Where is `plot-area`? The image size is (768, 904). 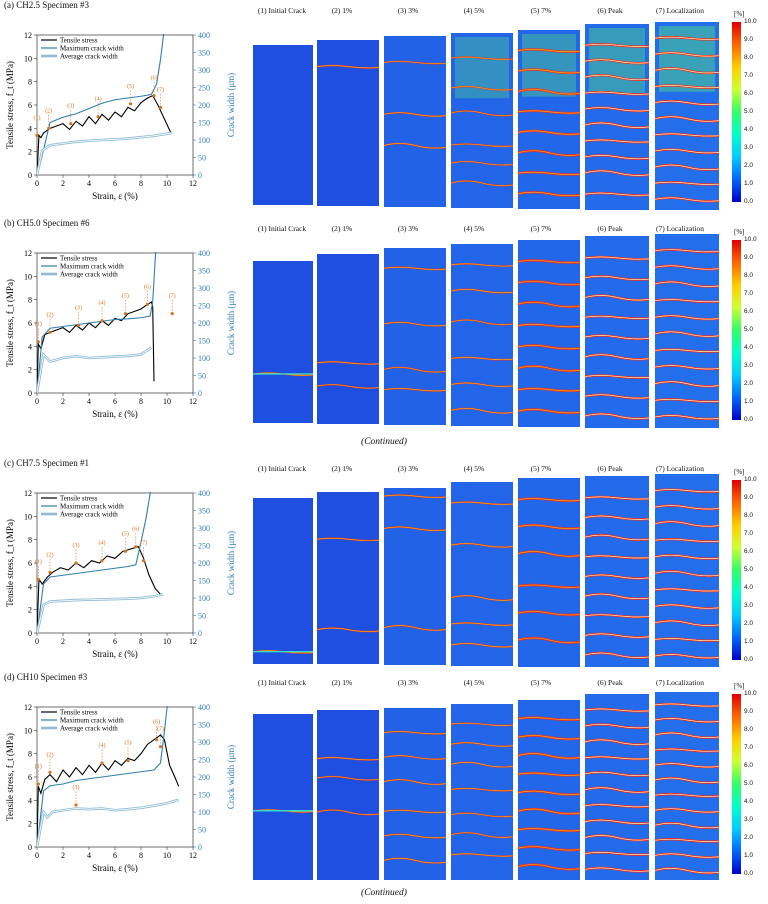 plot-area is located at coordinates (108, 777).